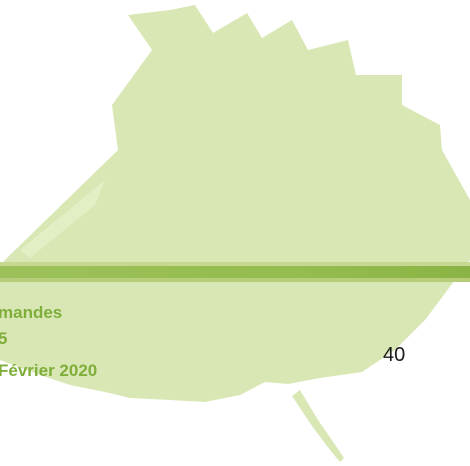 The height and width of the screenshot is (466, 470). I want to click on footer-divider-band, so click(235, 272).